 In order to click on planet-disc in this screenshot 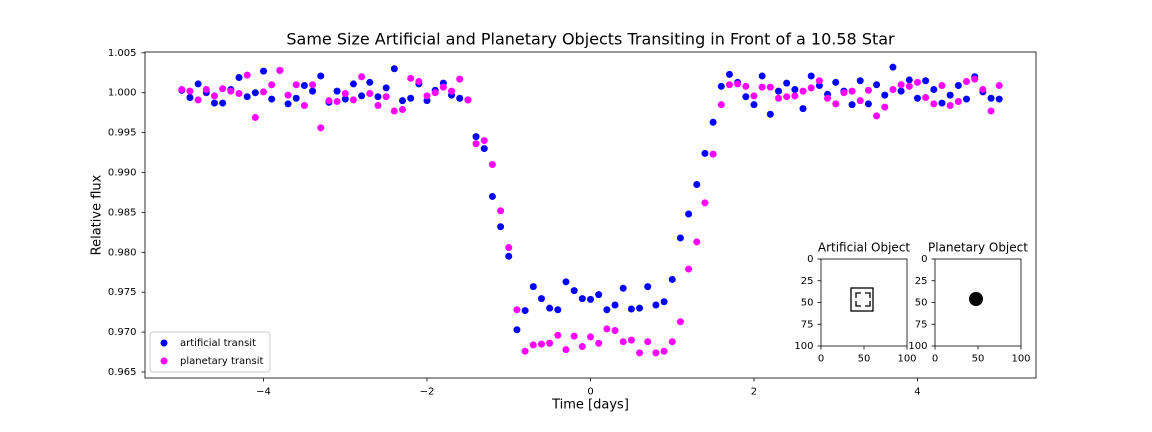, I will do `click(976, 299)`.